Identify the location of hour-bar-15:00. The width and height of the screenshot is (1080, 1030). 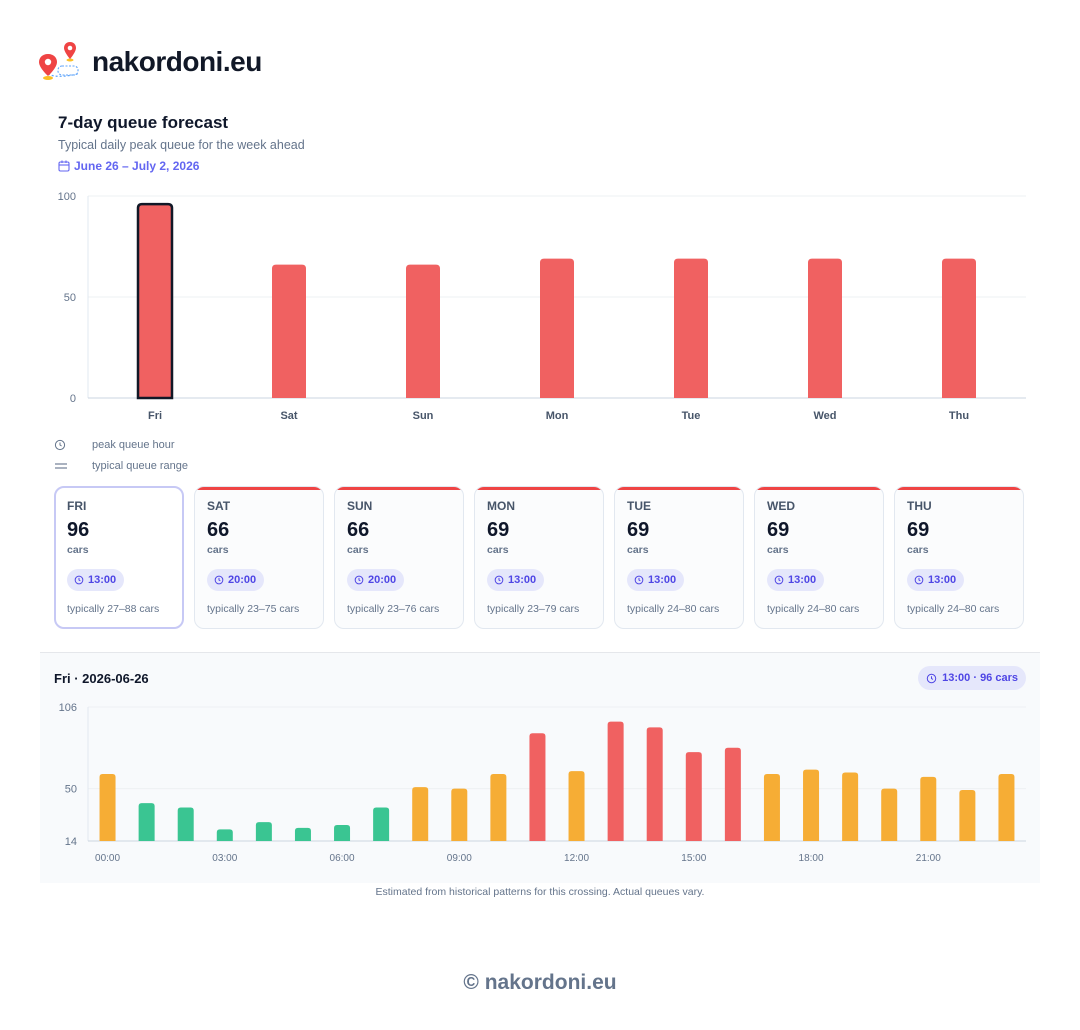
(693, 796).